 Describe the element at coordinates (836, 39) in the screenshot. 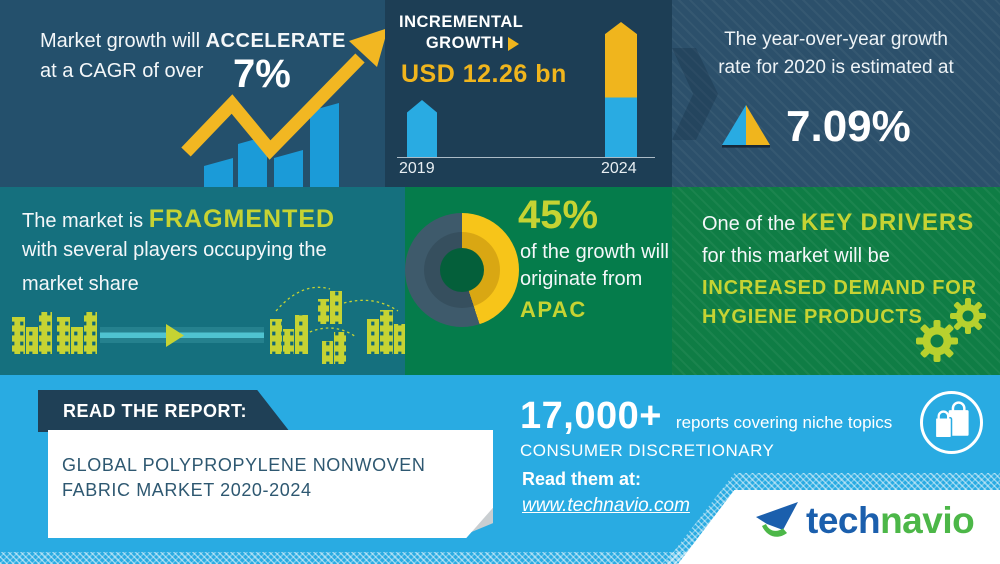

I see `yoy-line1: The year-over-year growth` at that location.